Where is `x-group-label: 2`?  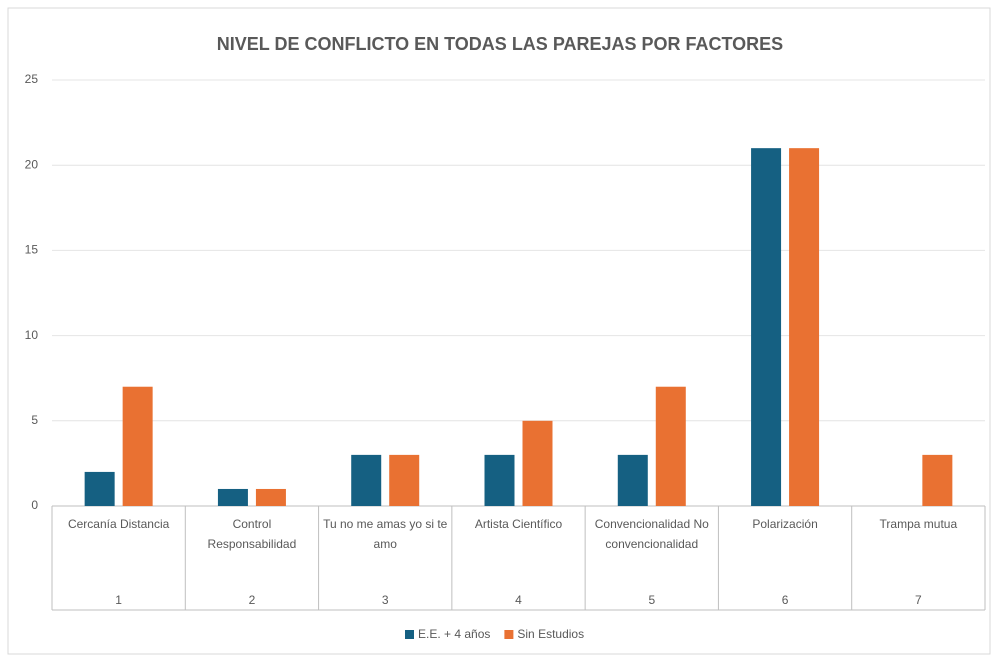
x-group-label: 2 is located at coordinates (252, 600).